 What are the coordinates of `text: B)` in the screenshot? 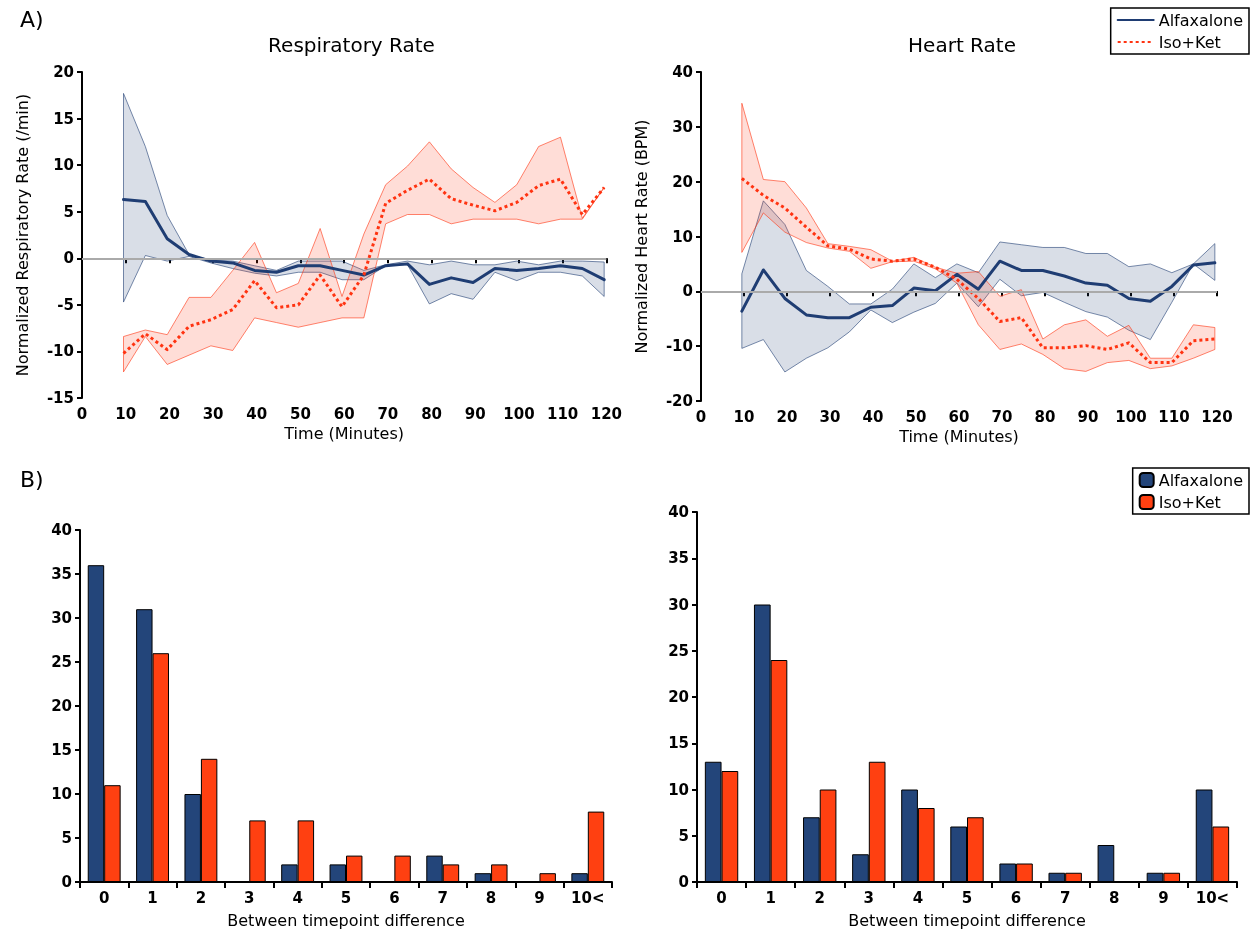 It's located at (32, 479).